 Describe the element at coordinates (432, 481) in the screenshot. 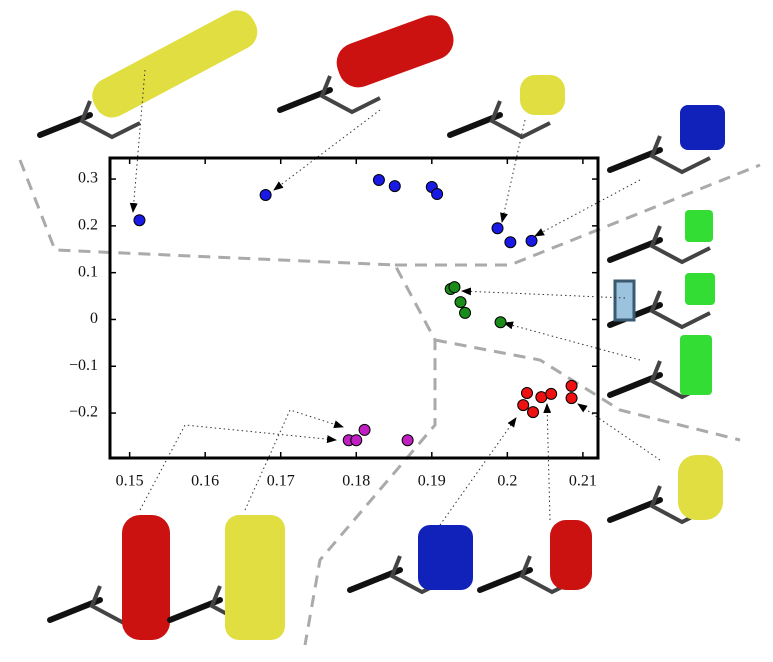

I see `x-tick-label: 0.19` at that location.